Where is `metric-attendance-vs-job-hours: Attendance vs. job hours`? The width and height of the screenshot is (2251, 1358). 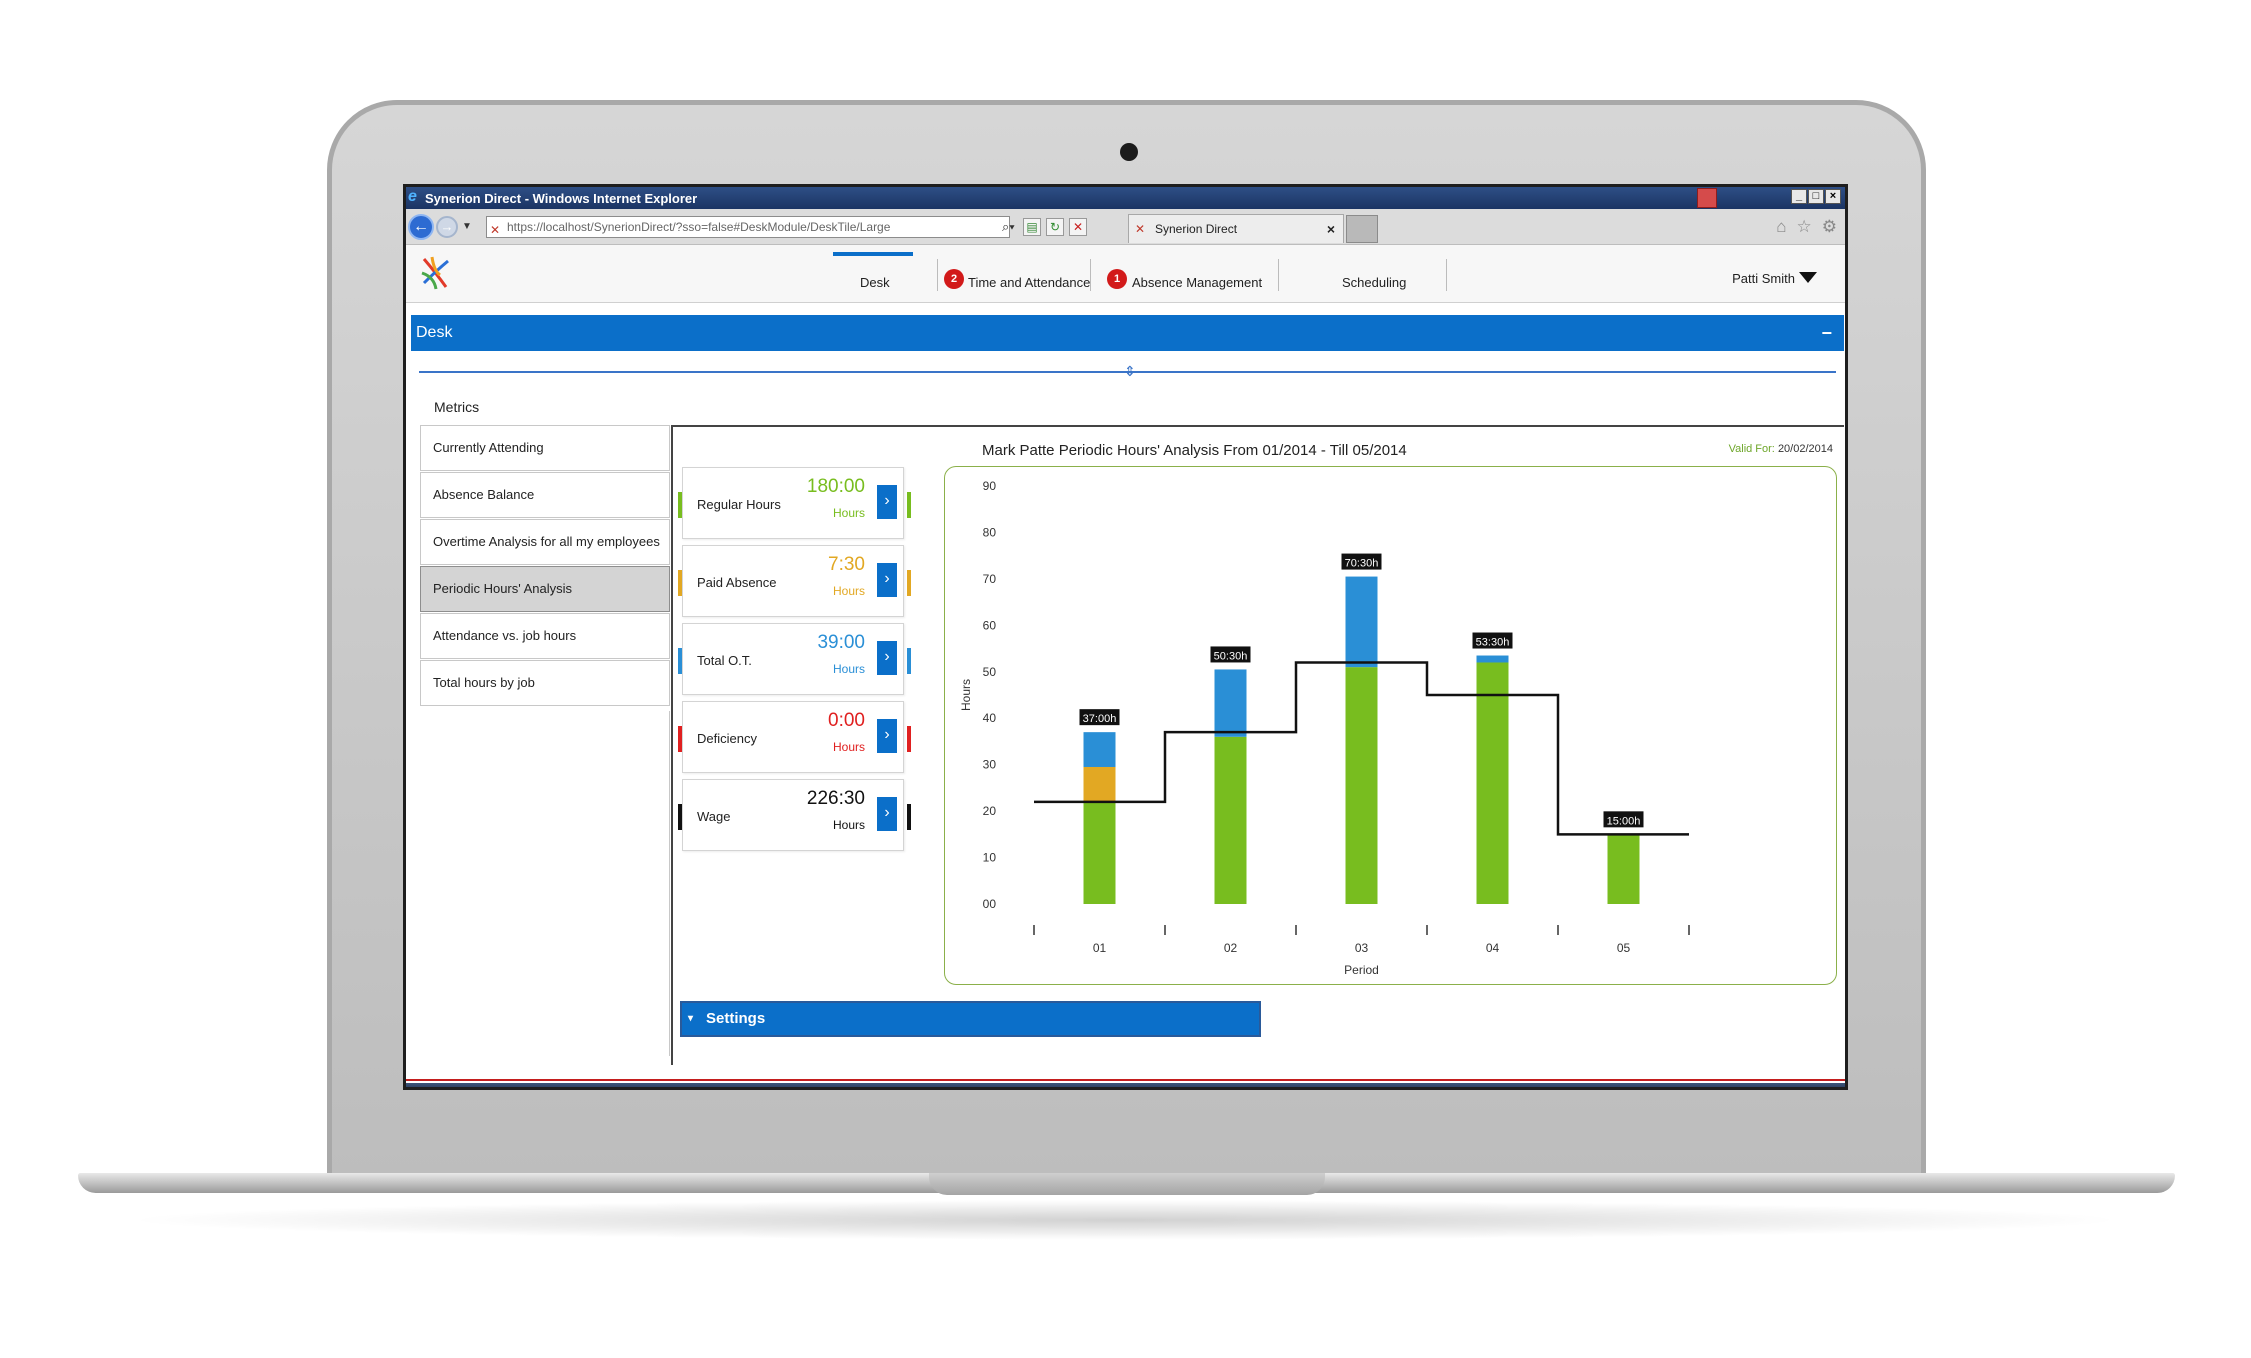
metric-attendance-vs-job-hours: Attendance vs. job hours is located at coordinates (545, 636).